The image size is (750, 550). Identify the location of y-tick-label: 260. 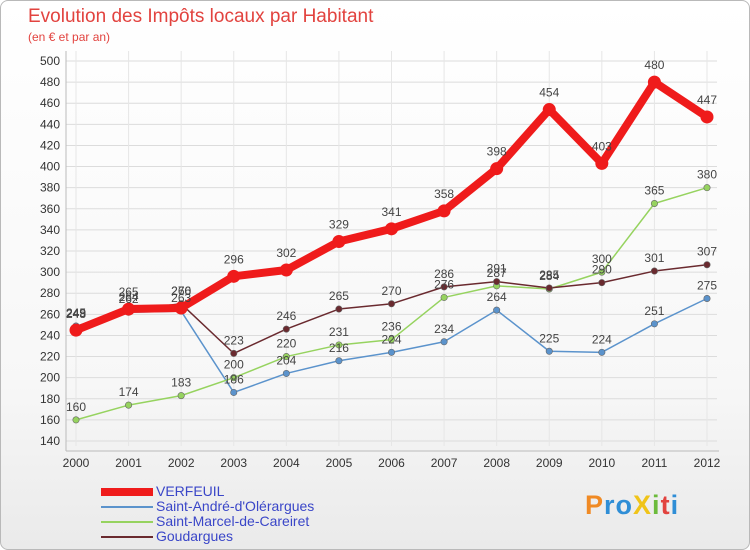
(50, 314).